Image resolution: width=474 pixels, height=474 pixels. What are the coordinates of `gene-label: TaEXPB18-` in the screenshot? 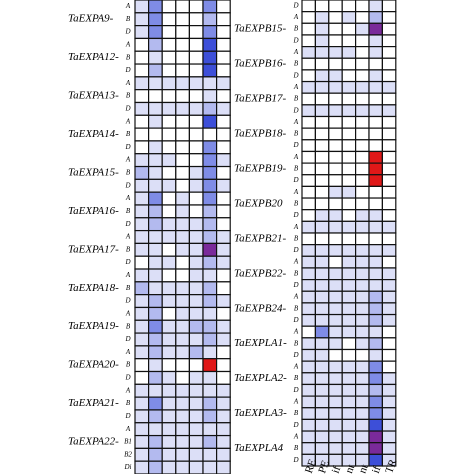 It's located at (260, 134).